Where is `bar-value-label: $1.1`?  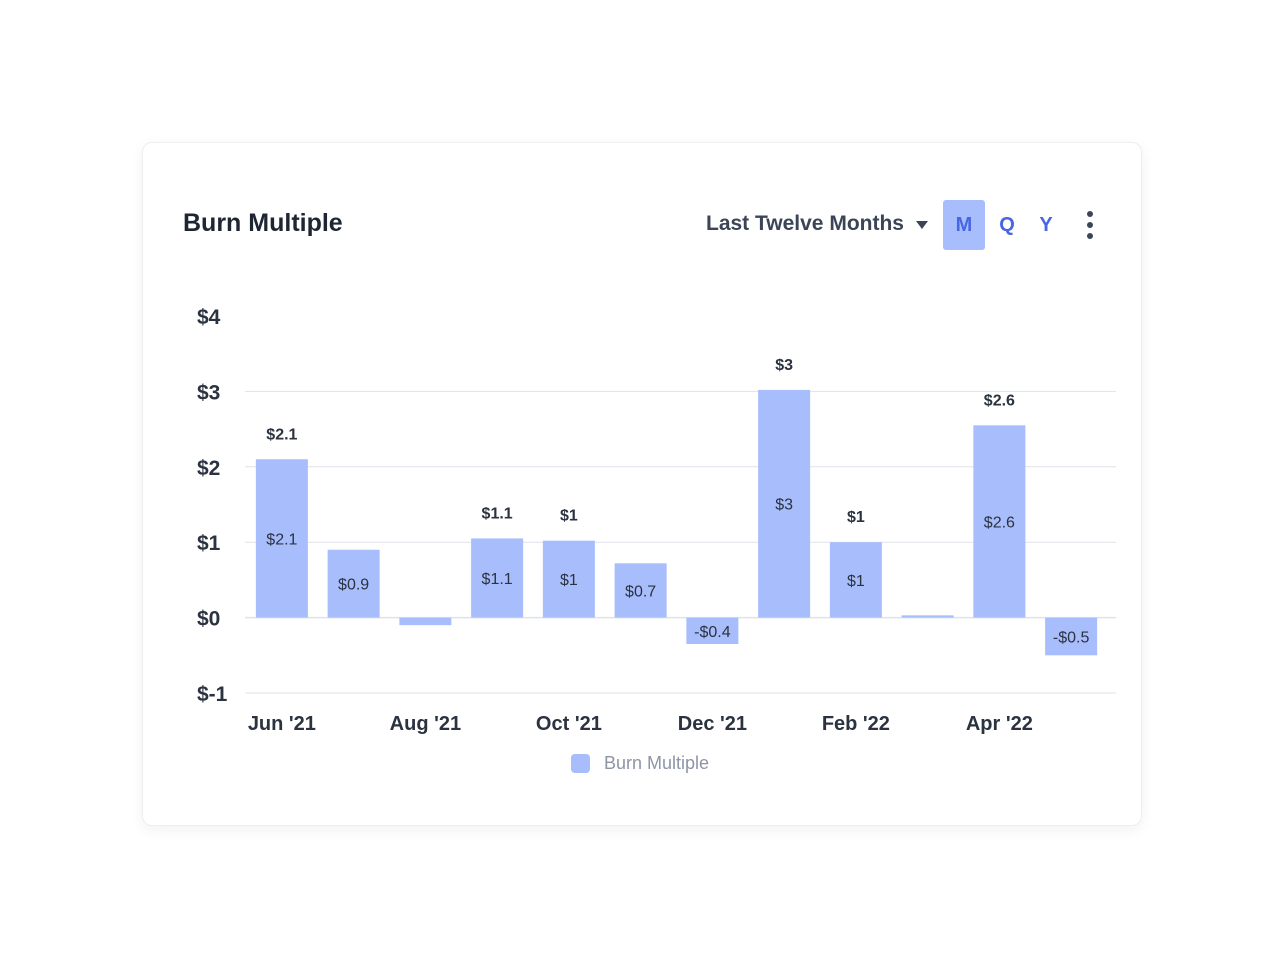
bar-value-label: $1.1 is located at coordinates (497, 579).